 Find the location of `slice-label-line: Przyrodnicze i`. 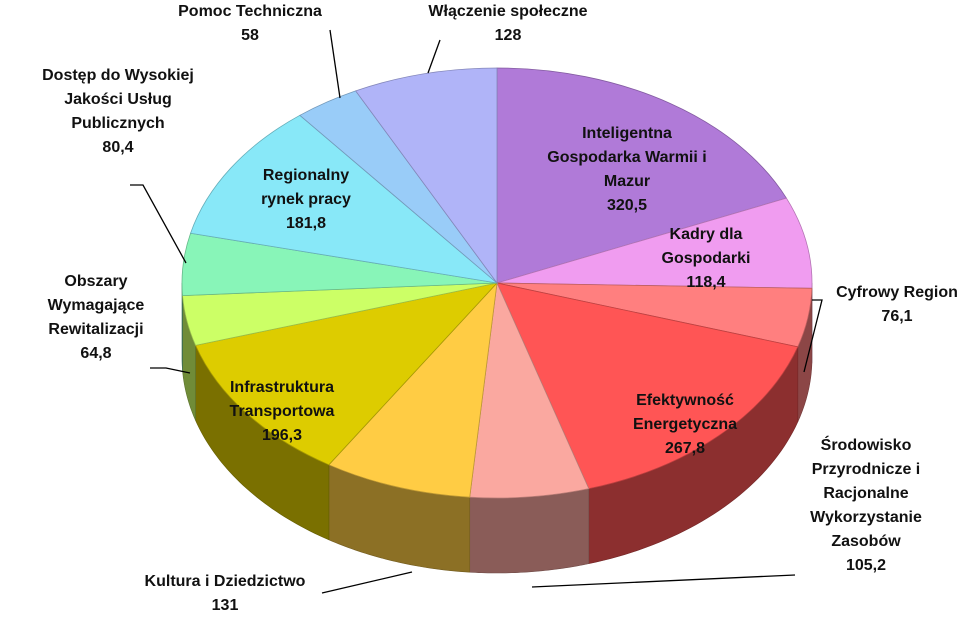

slice-label-line: Przyrodnicze i is located at coordinates (866, 469).